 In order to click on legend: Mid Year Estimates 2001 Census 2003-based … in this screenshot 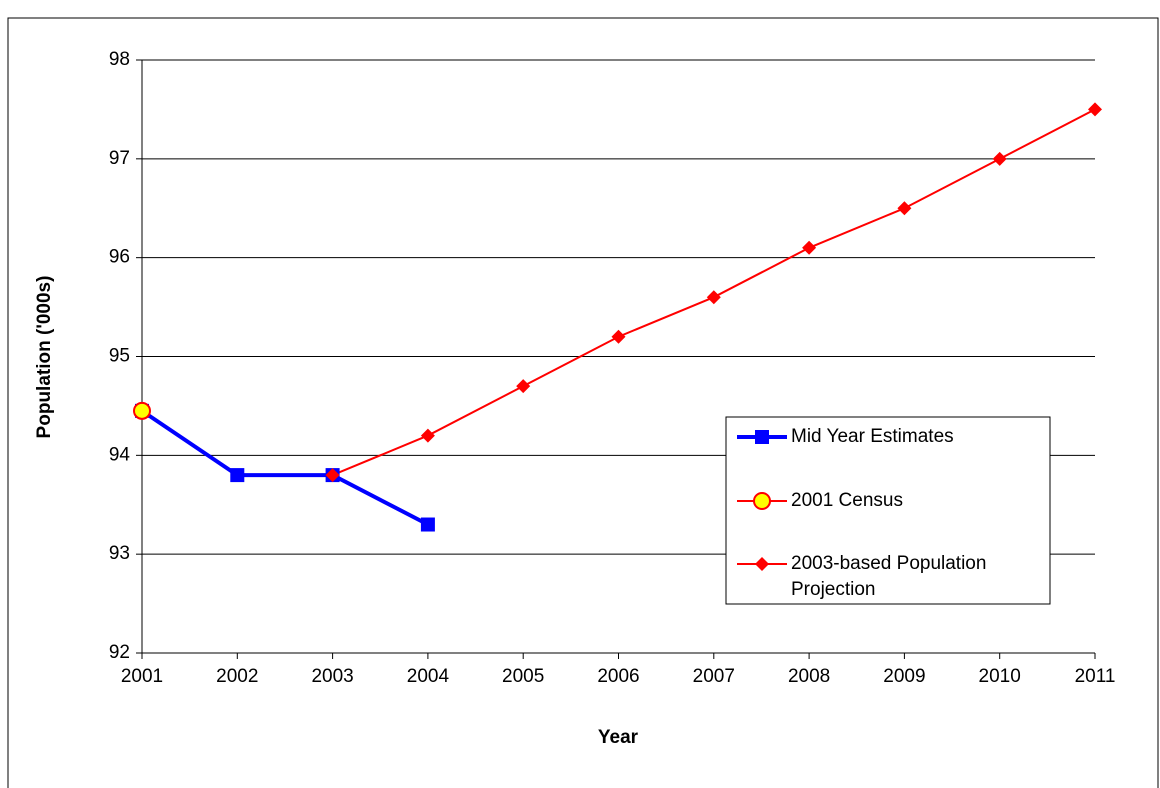, I will do `click(888, 510)`.